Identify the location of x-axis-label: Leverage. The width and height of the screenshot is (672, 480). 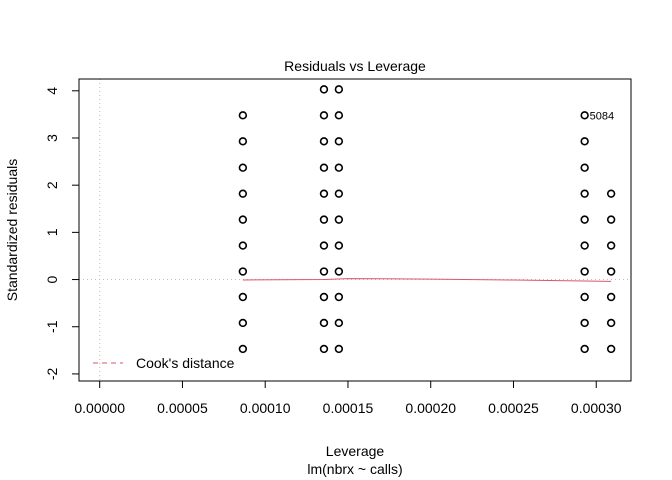
(355, 451).